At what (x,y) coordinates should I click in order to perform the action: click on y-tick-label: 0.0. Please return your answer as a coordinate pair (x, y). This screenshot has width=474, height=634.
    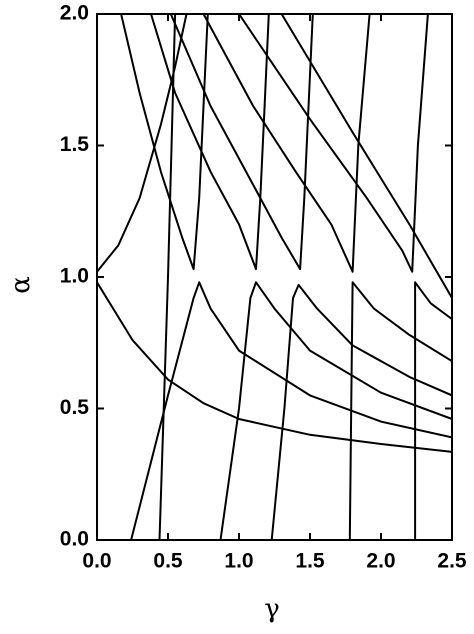
    Looking at the image, I should click on (74, 539).